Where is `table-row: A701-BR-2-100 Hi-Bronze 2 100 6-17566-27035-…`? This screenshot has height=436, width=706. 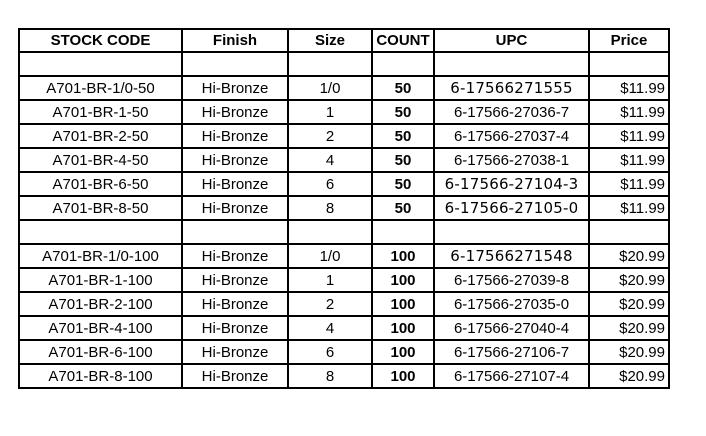 table-row: A701-BR-2-100 Hi-Bronze 2 100 6-17566-27035-… is located at coordinates (344, 304).